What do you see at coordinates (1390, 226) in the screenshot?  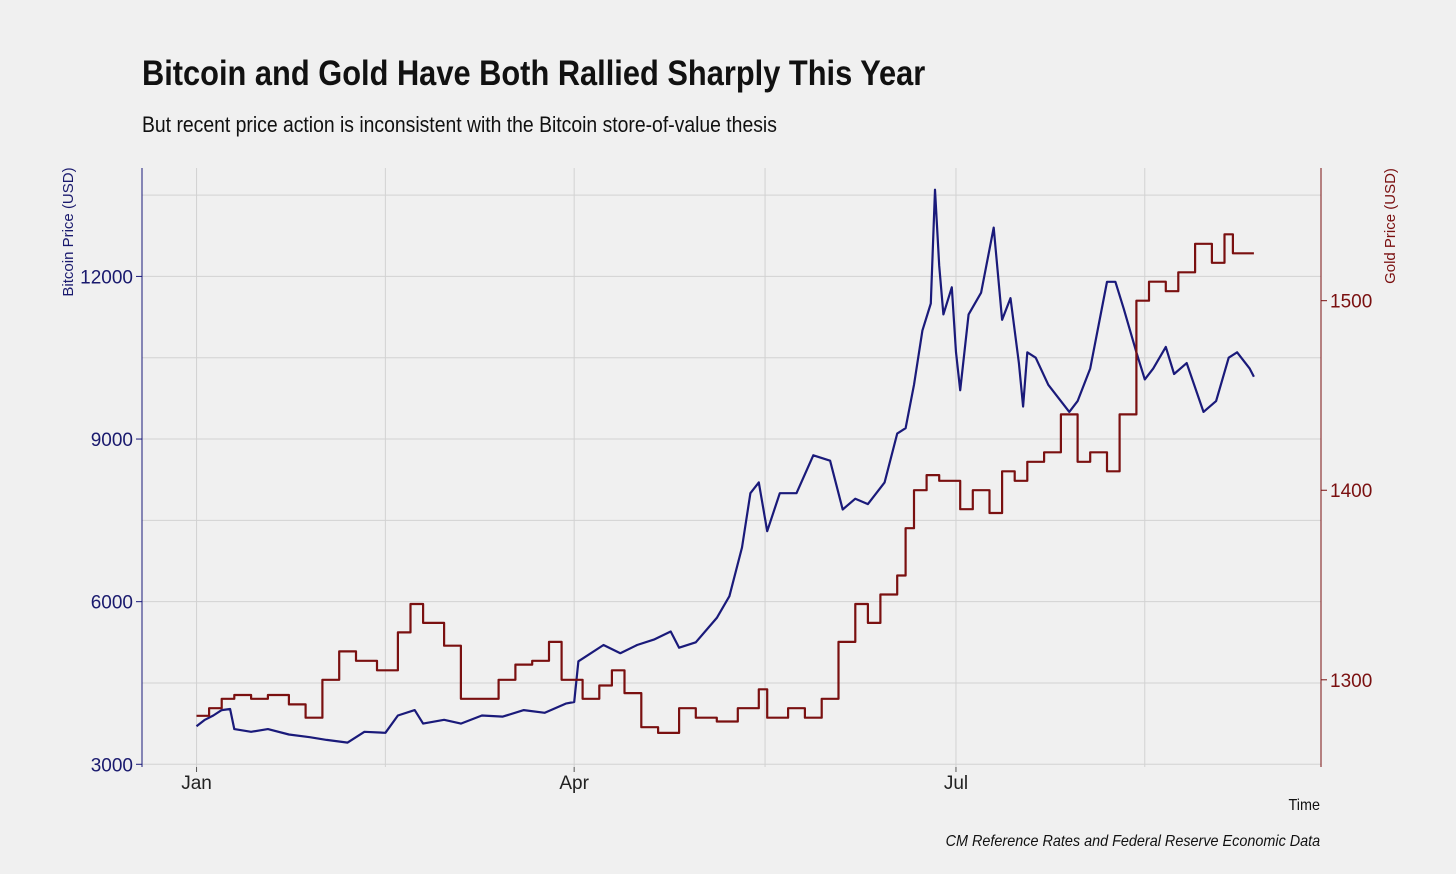 I see `y-axis-right-title: Gold Price (USD)` at bounding box center [1390, 226].